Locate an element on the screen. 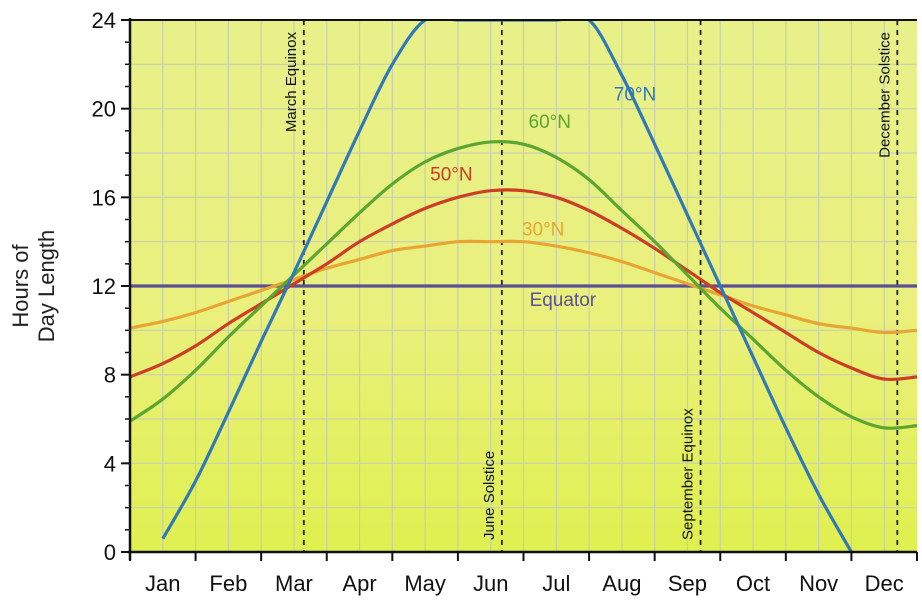 The height and width of the screenshot is (605, 922). event-label: December Solstice is located at coordinates (884, 95).